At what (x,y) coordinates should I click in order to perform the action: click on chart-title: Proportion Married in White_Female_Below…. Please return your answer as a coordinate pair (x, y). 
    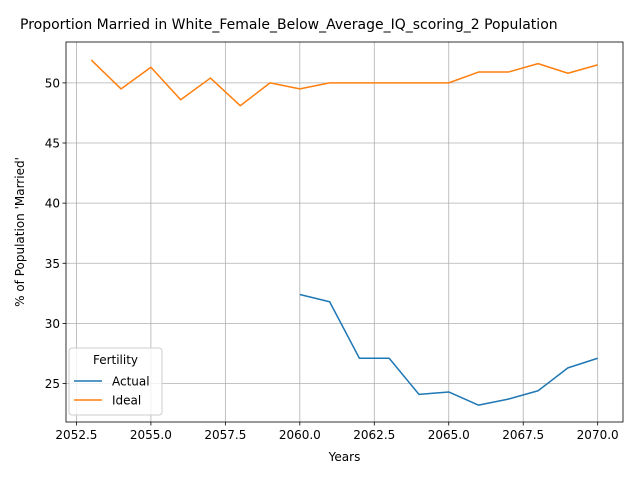
    Looking at the image, I should click on (289, 25).